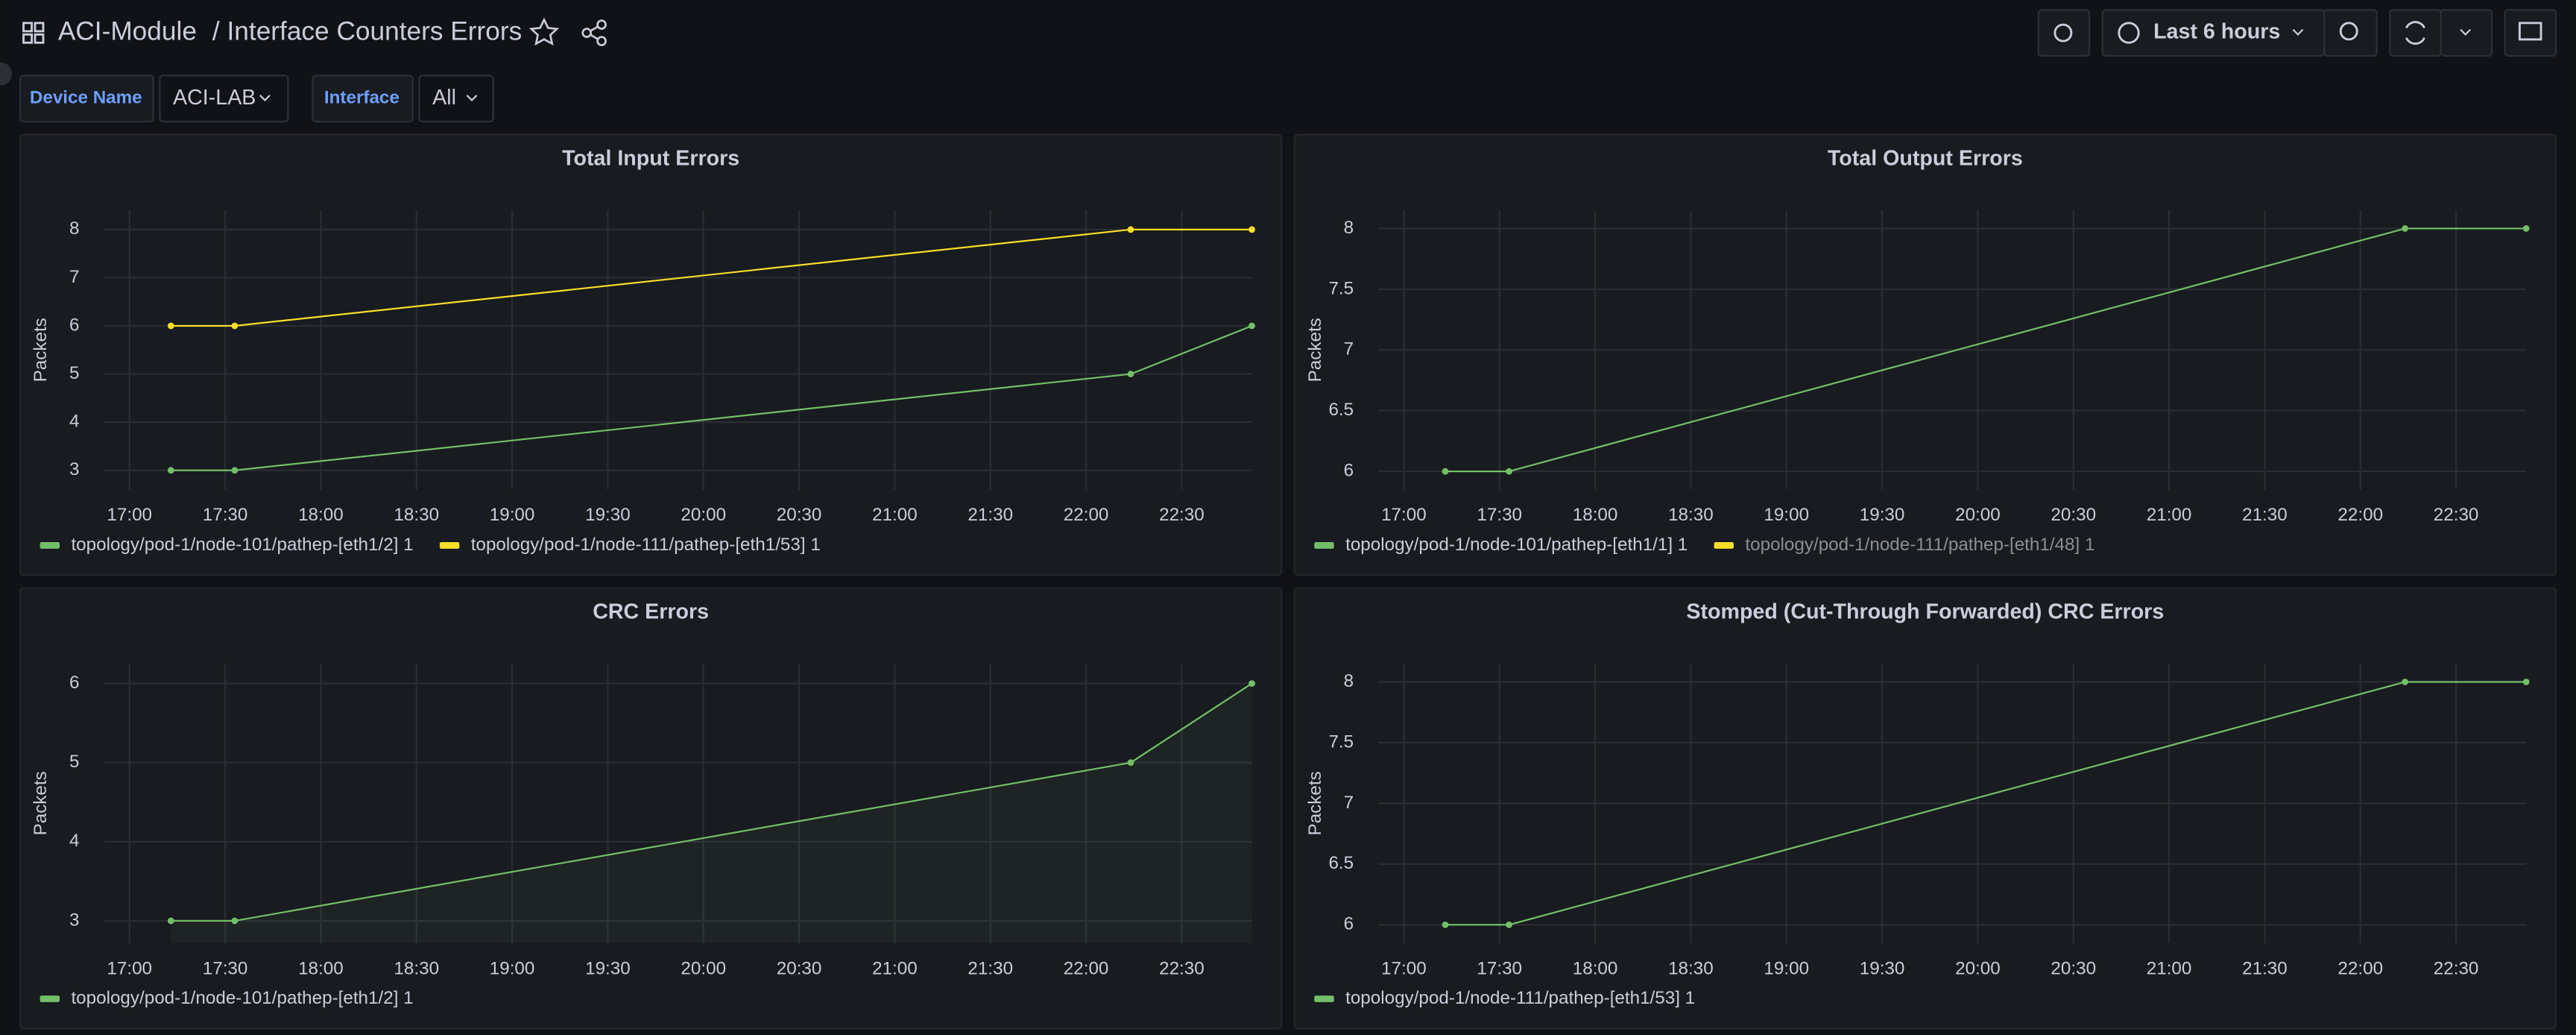  What do you see at coordinates (74, 920) in the screenshot?
I see `y-tick-label: 3` at bounding box center [74, 920].